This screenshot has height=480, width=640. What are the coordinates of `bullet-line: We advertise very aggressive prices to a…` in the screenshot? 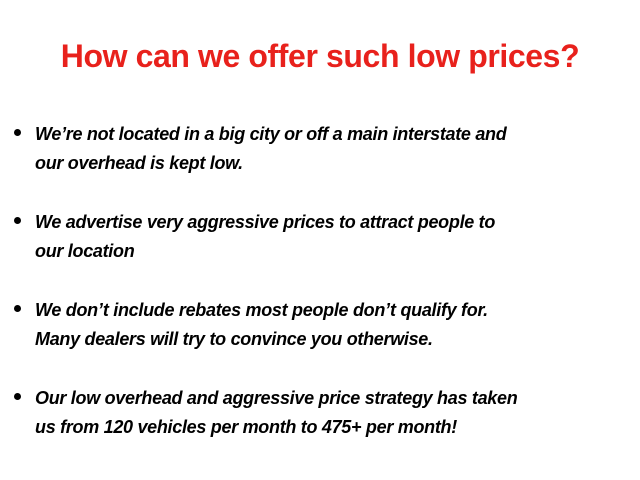 It's located at (265, 222).